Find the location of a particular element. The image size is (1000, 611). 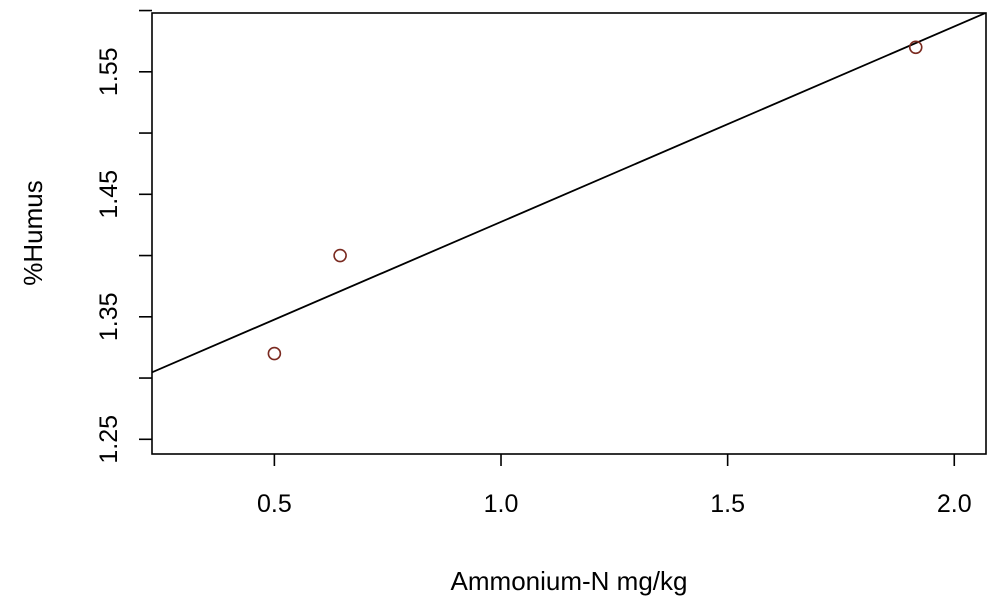

y-axis-label: %Humus is located at coordinates (33, 232).